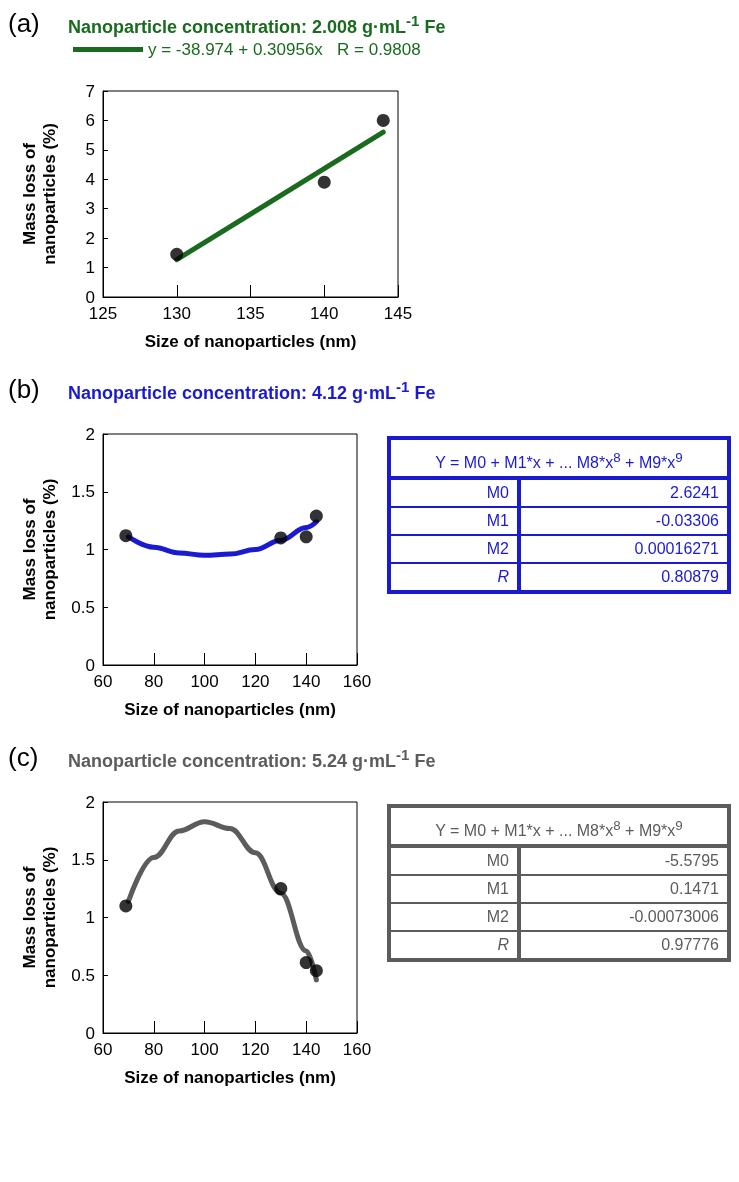 Image resolution: width=739 pixels, height=1182 pixels. Describe the element at coordinates (90, 120) in the screenshot. I see `y-tick-label: 6` at that location.